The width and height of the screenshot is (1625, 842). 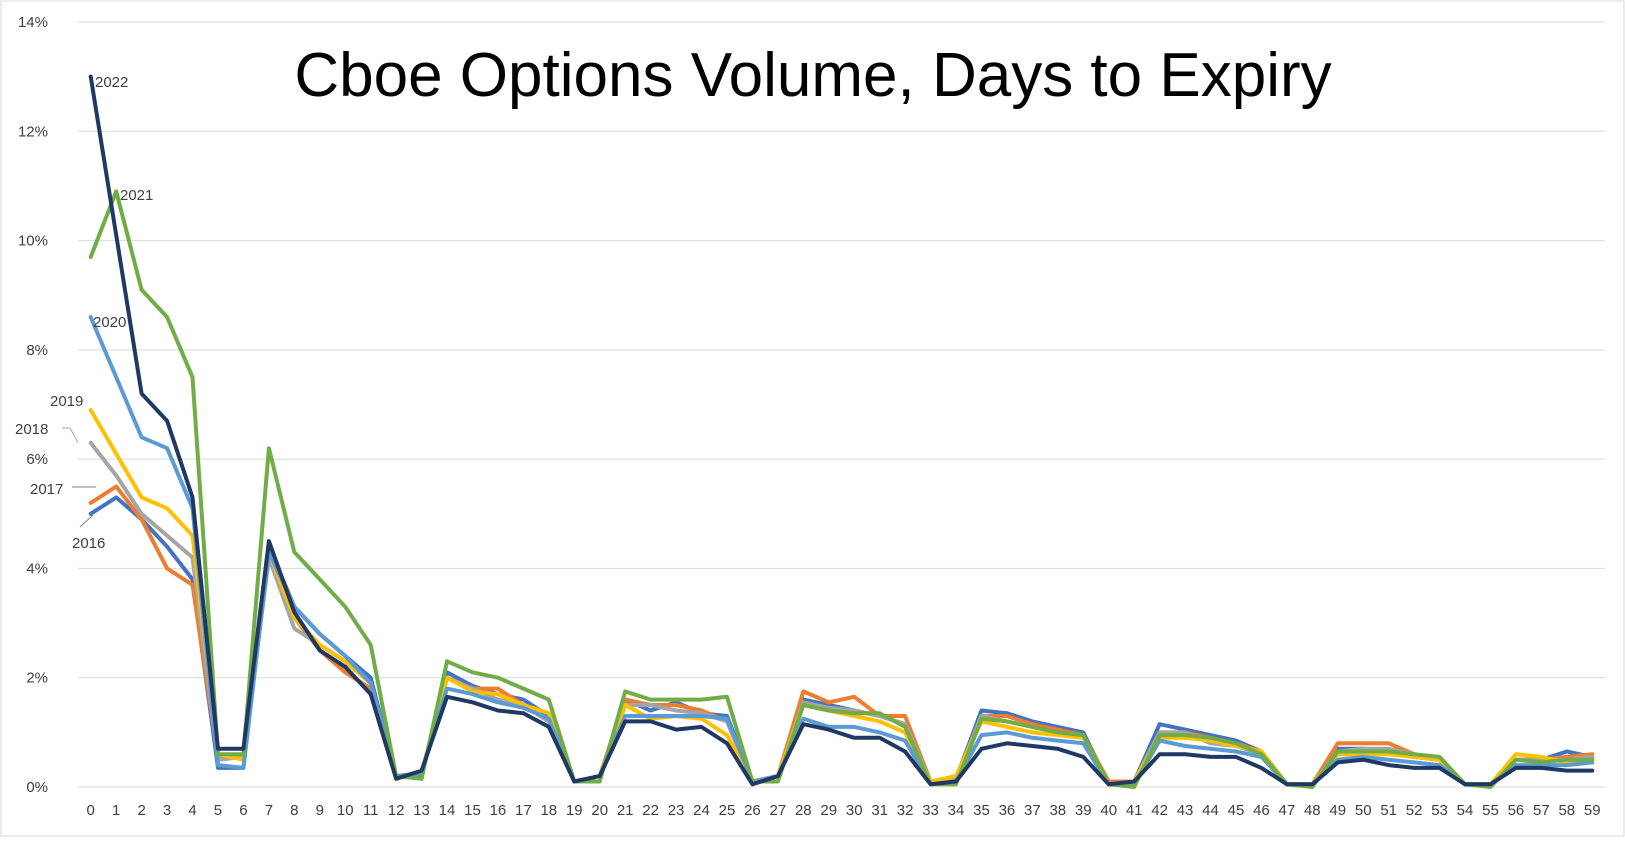 What do you see at coordinates (269, 810) in the screenshot?
I see `x-tick-label: 7` at bounding box center [269, 810].